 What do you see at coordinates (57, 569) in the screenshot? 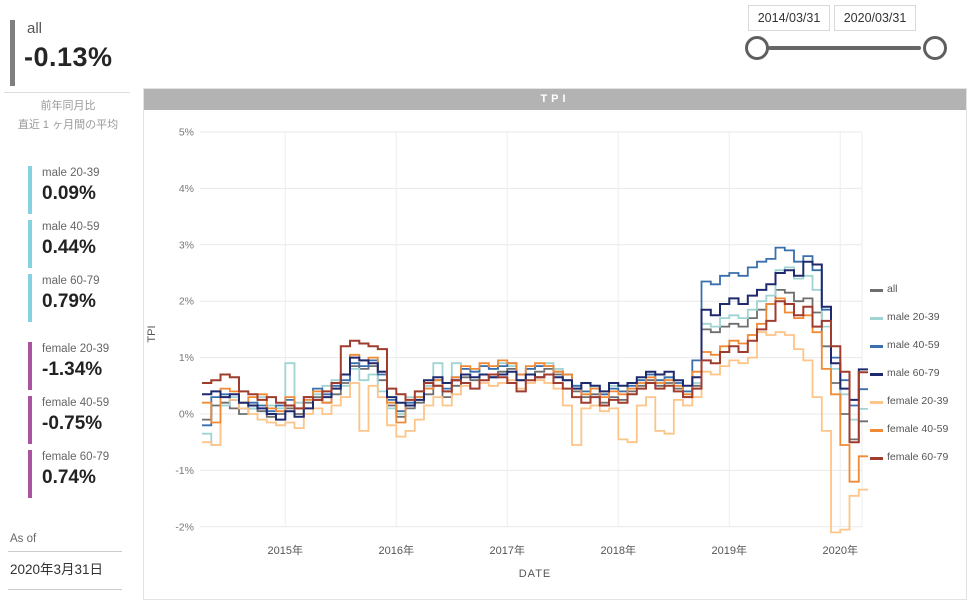
I see `as-of-date: 2020年3月31日` at bounding box center [57, 569].